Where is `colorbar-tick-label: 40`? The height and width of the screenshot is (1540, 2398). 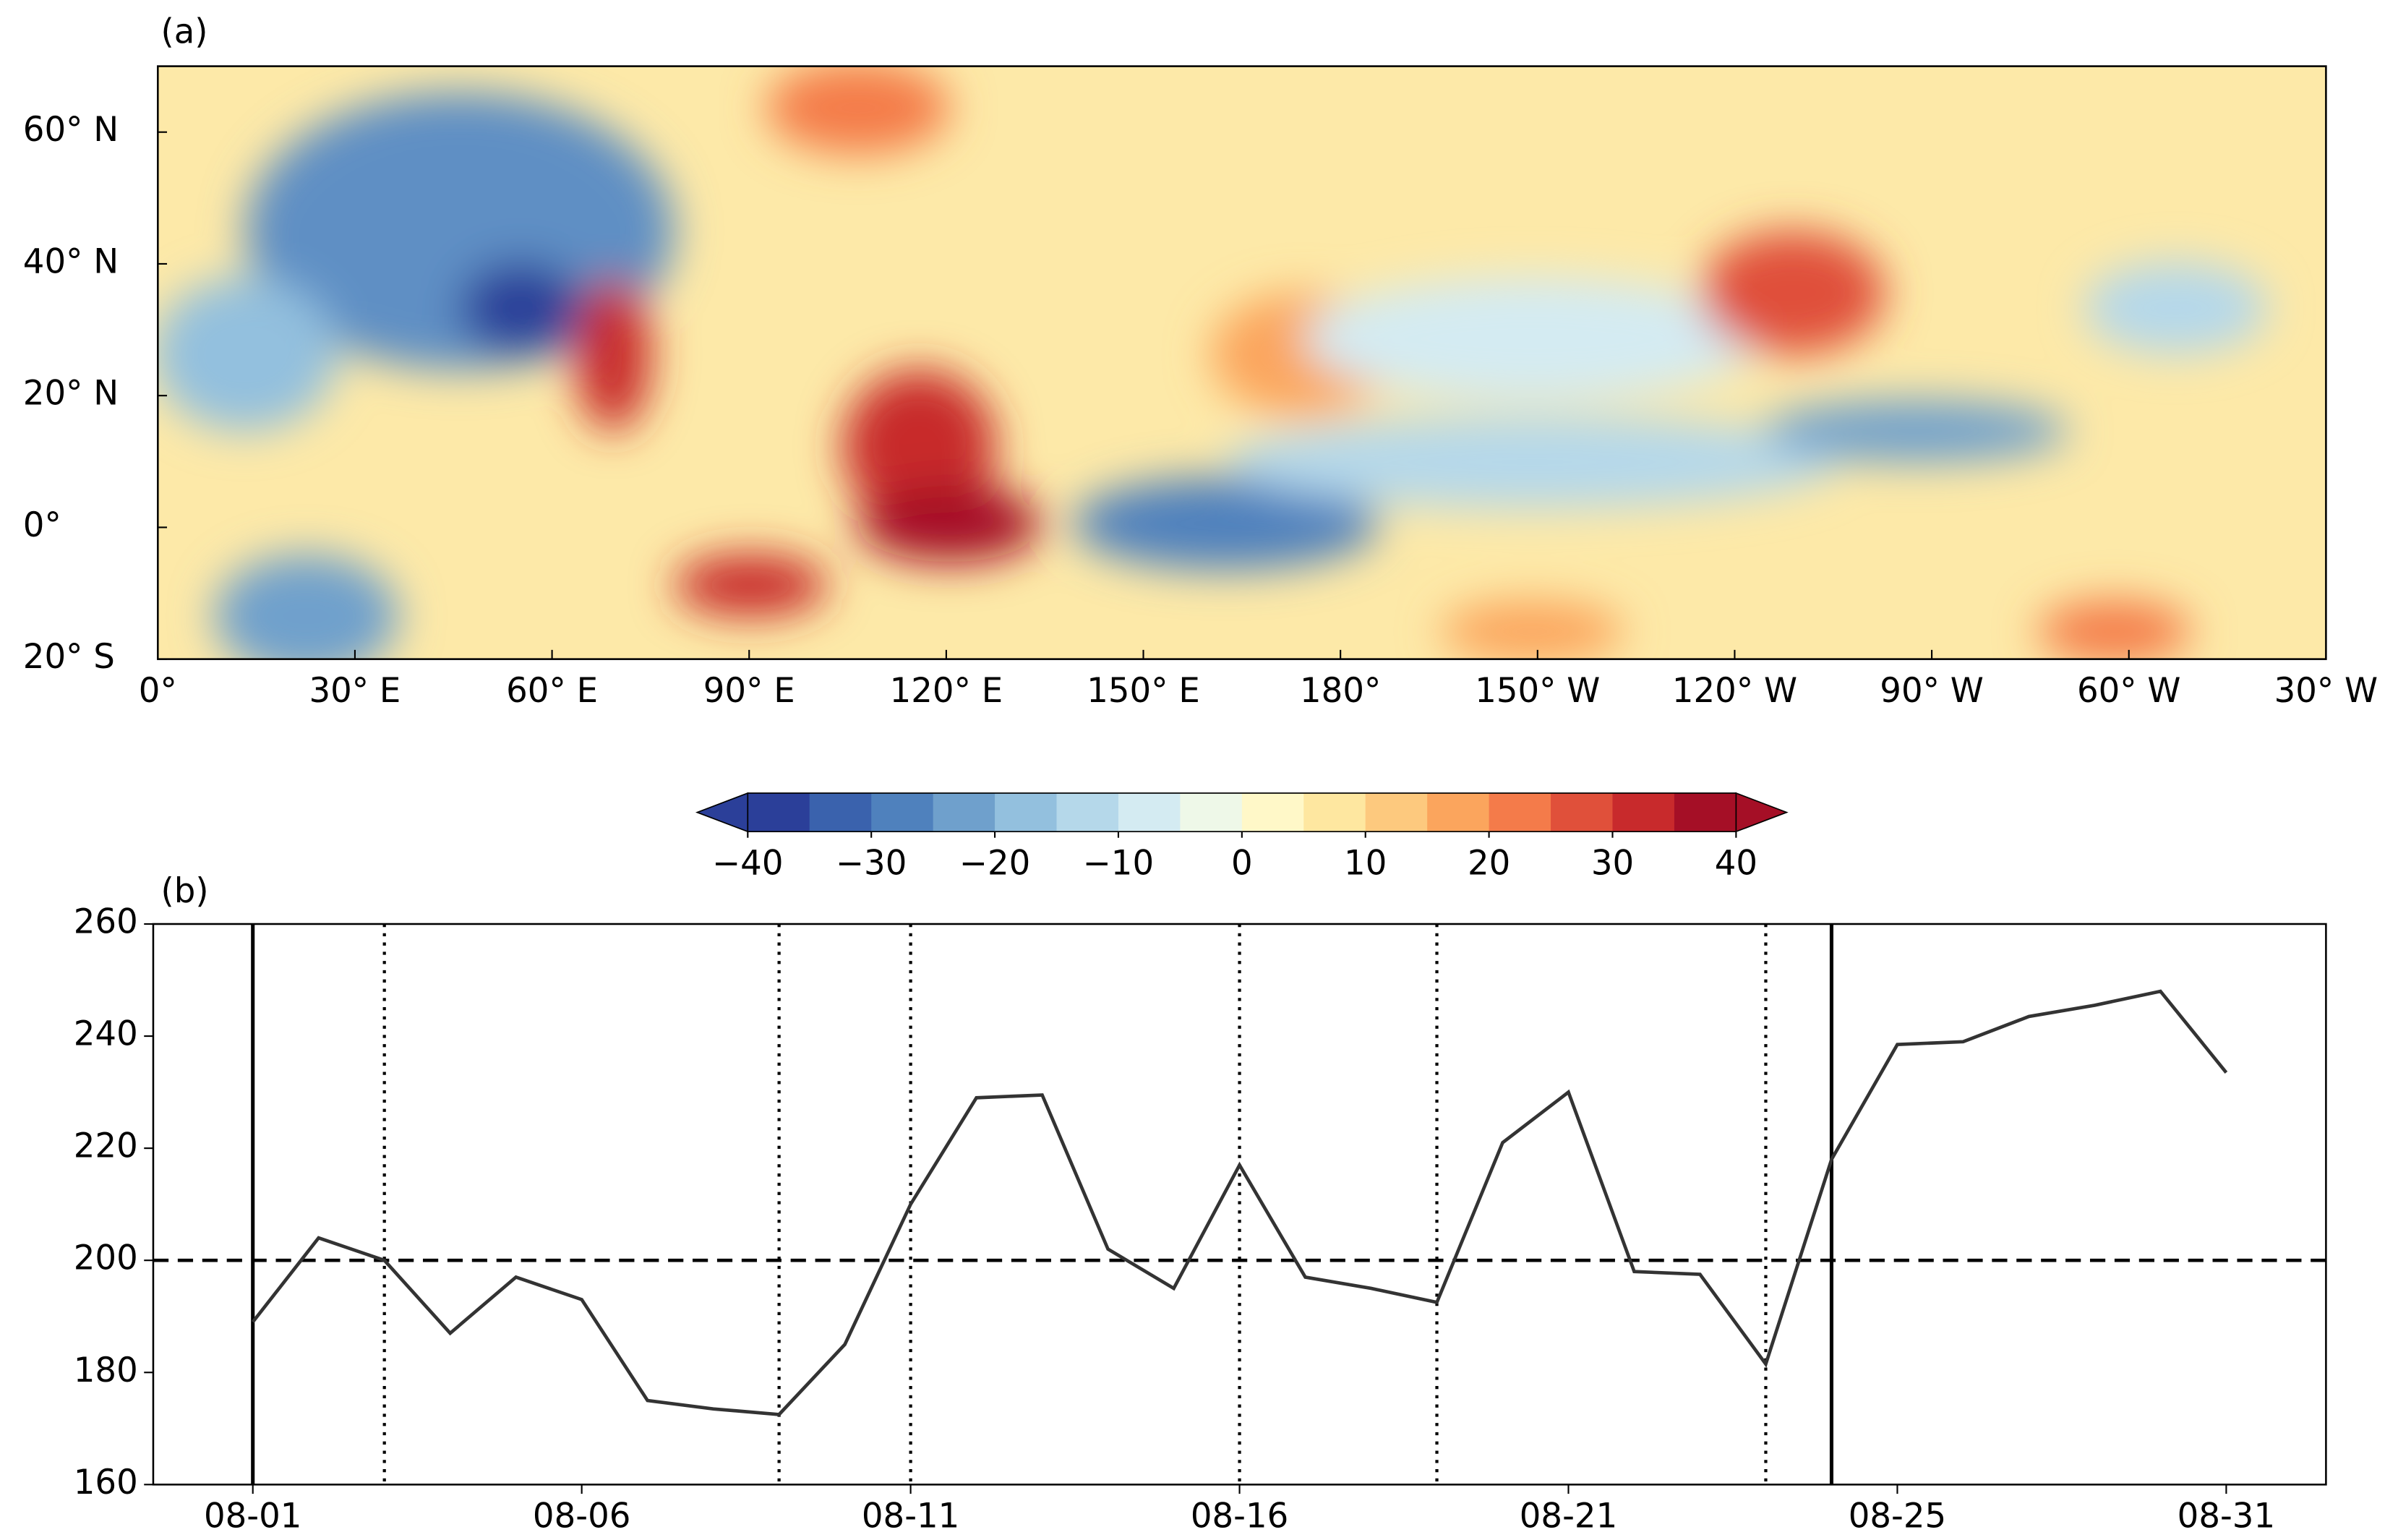 colorbar-tick-label: 40 is located at coordinates (1736, 864).